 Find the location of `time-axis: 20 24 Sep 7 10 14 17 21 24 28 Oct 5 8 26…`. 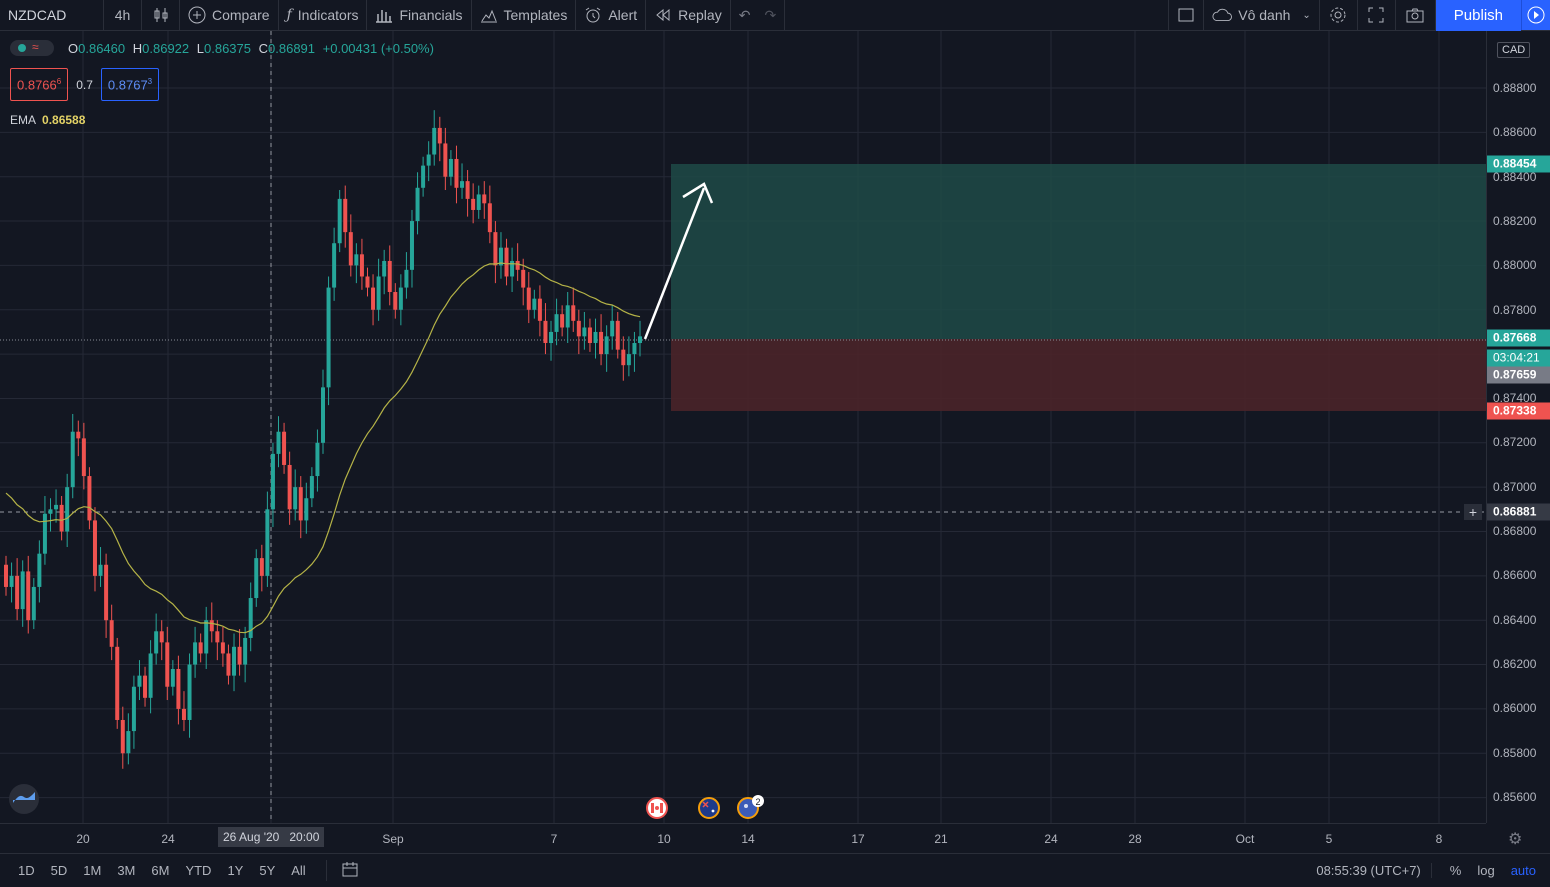

time-axis: 20 24 Sep 7 10 14 17 21 24 28 Oct 5 8 26… is located at coordinates (761, 838).